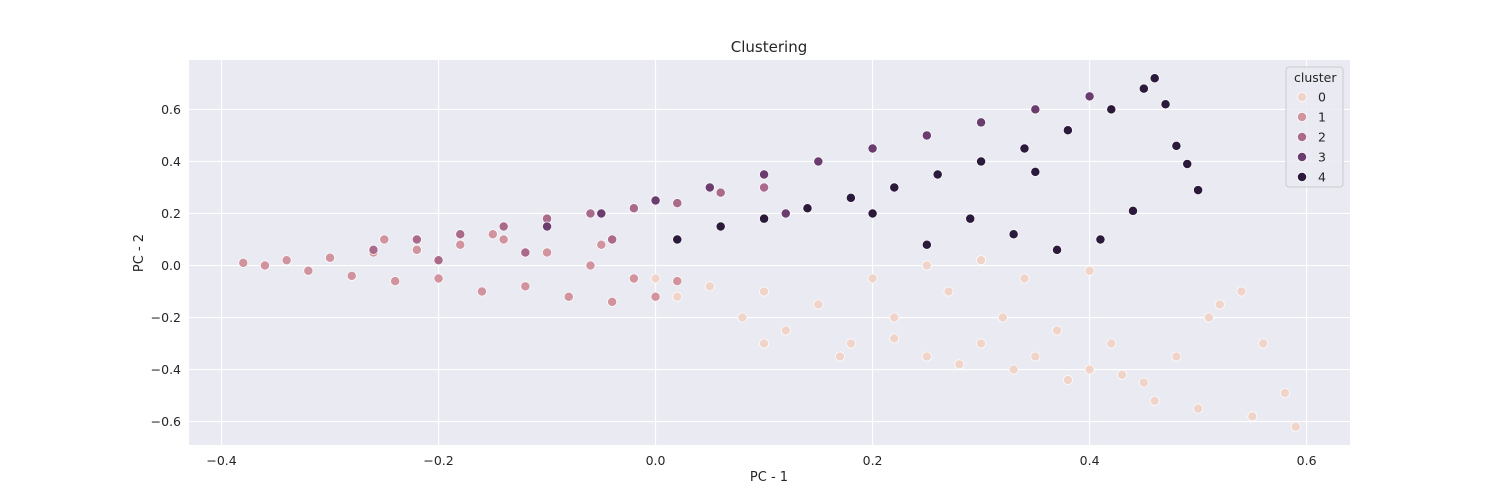 This screenshot has width=1500, height=500. What do you see at coordinates (1090, 460) in the screenshot?
I see `x-tick-label: 0.4` at bounding box center [1090, 460].